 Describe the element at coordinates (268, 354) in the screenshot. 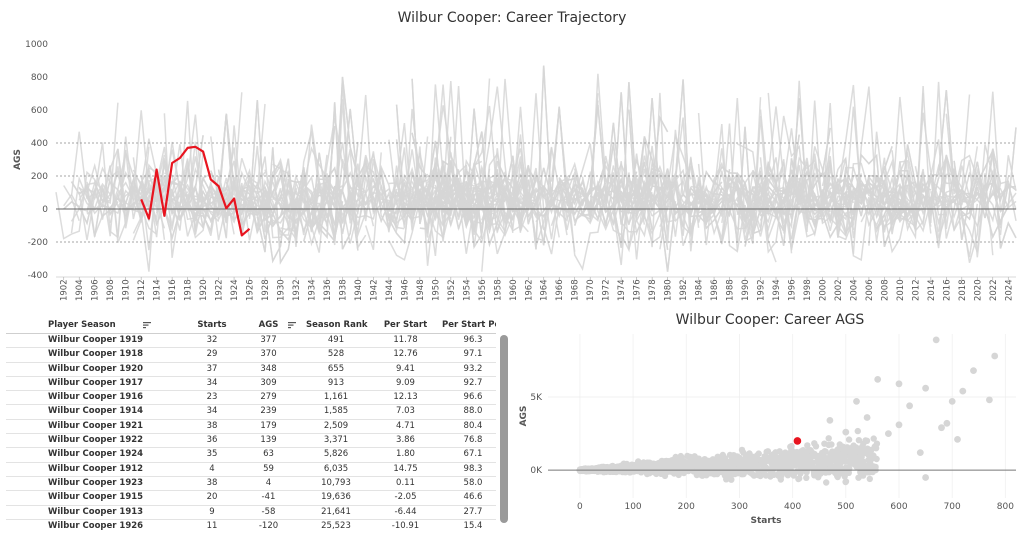

I see `ags-cell: 370` at that location.